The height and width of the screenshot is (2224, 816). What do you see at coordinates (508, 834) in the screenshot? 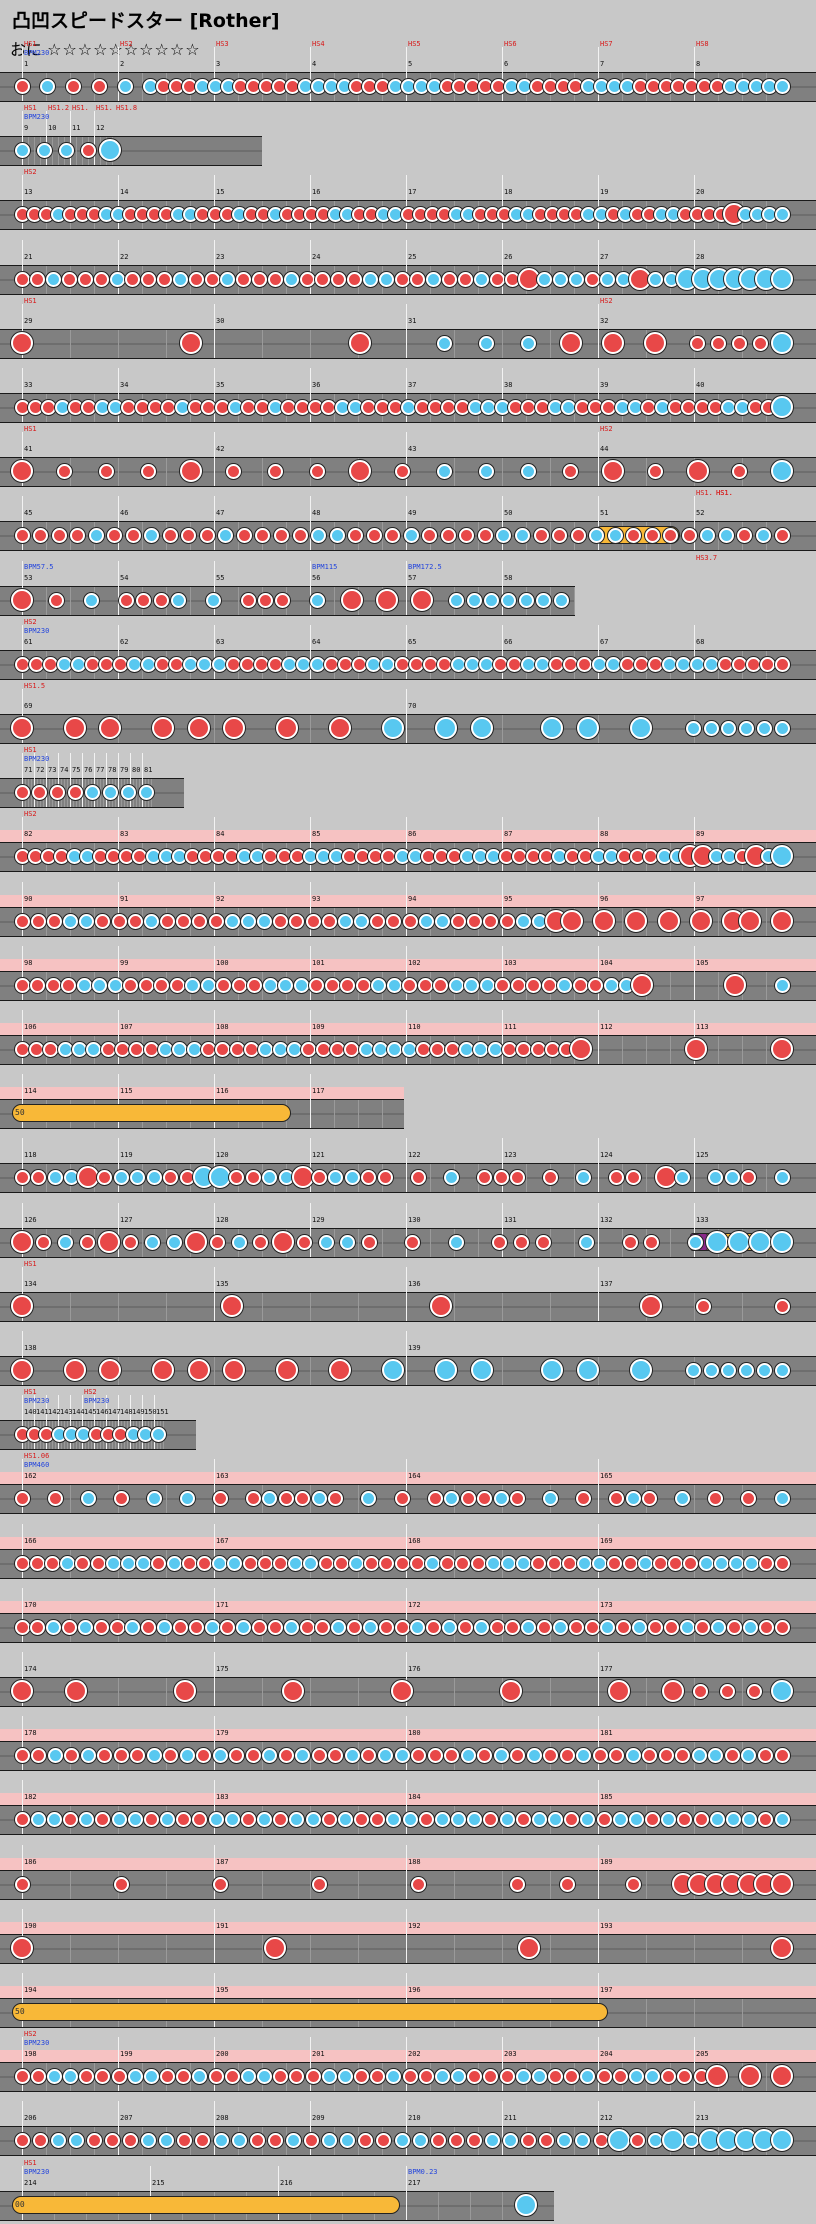
I see `measure-number: 87` at bounding box center [508, 834].